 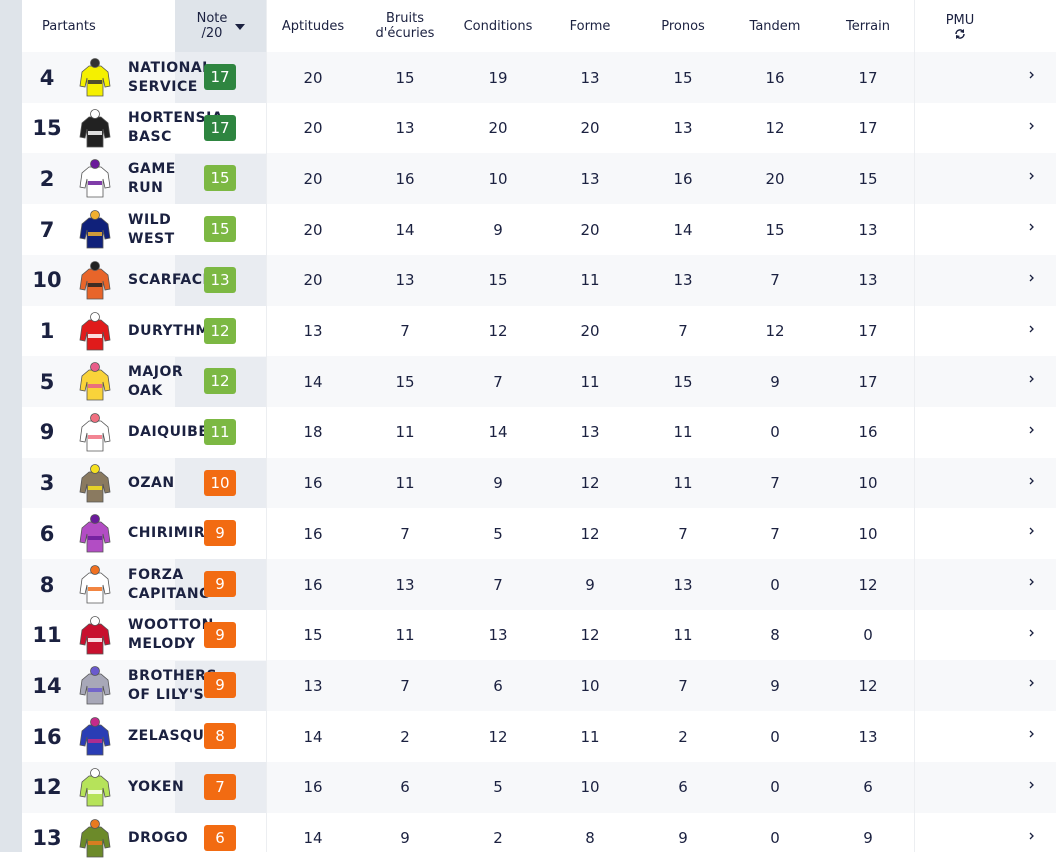 What do you see at coordinates (169, 533) in the screenshot?
I see `runner-name: CHIRIMIRI` at bounding box center [169, 533].